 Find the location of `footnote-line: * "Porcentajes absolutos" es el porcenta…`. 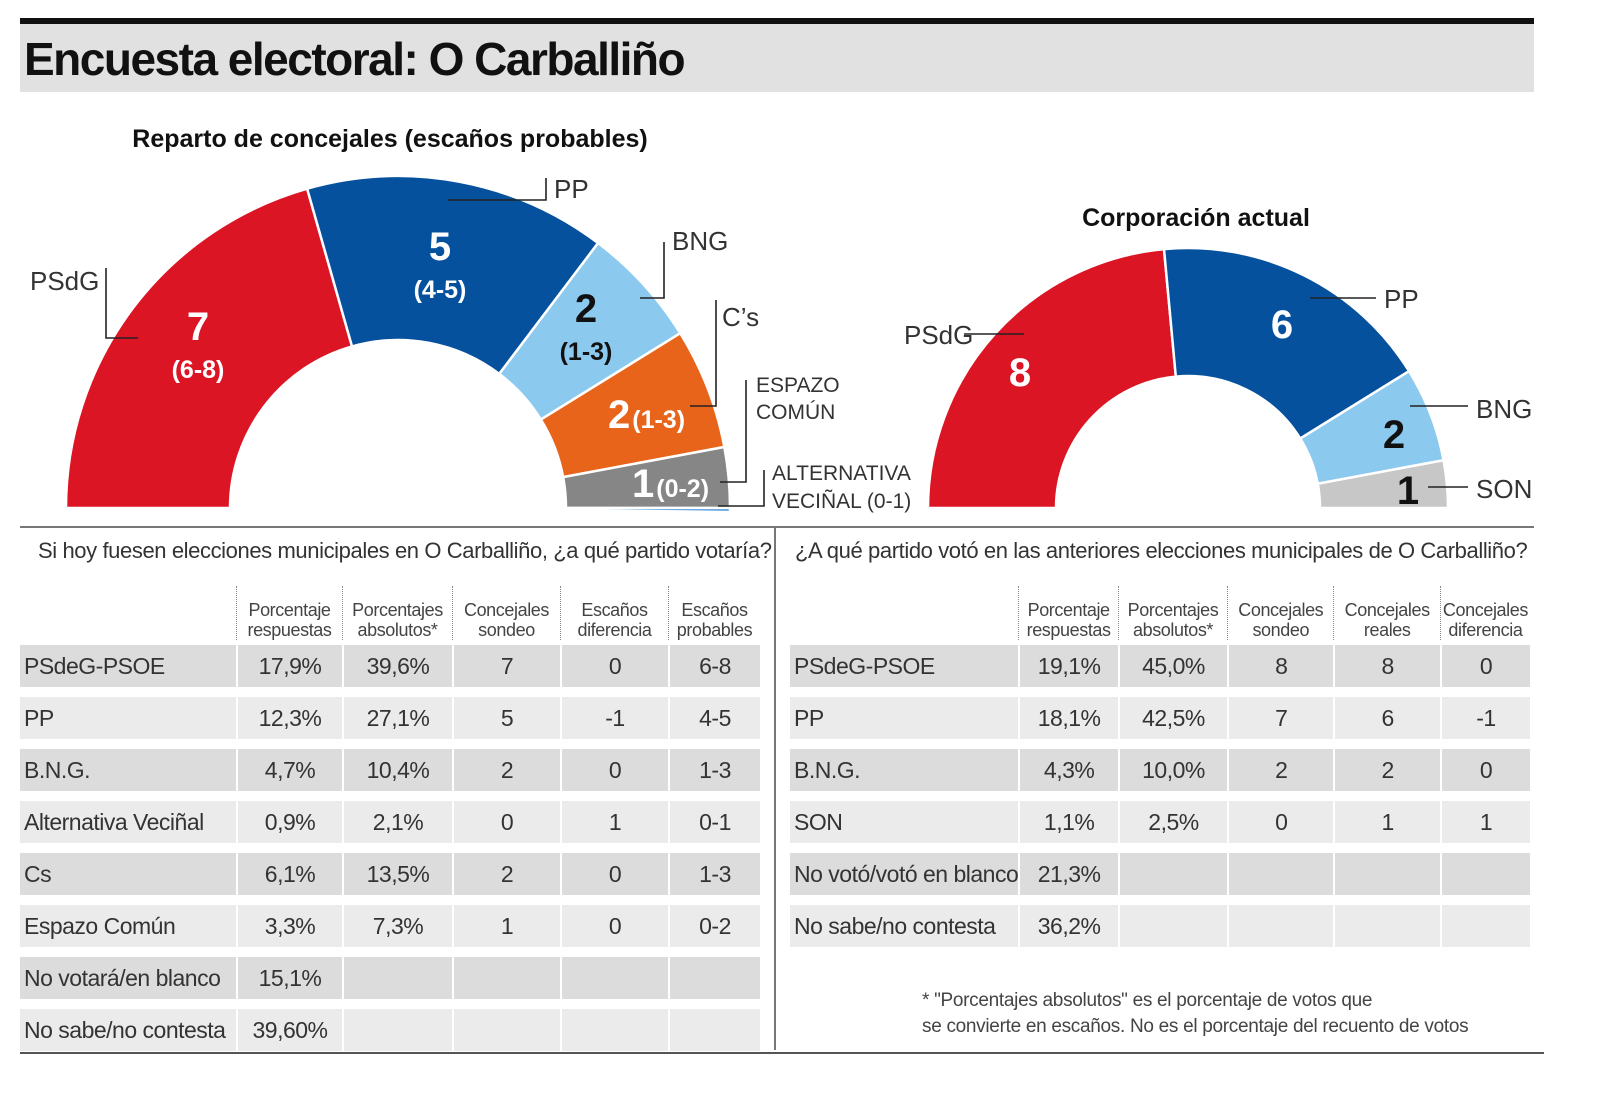

footnote-line: * "Porcentajes absolutos" es el porcenta… is located at coordinates (1147, 1000).